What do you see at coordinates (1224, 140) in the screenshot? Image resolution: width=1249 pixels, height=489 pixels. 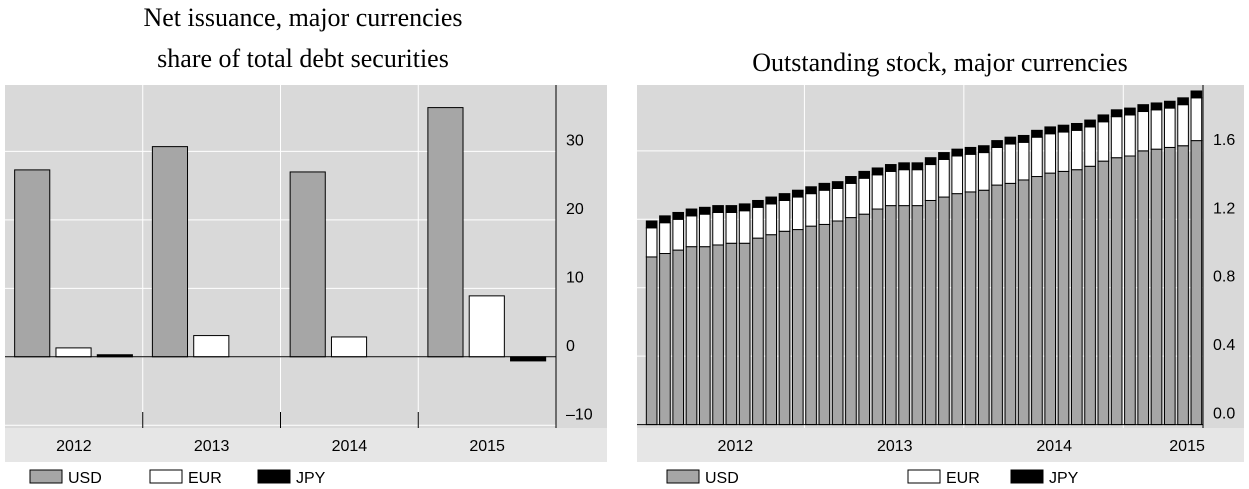 I see `y-tick-label: 1.6` at bounding box center [1224, 140].